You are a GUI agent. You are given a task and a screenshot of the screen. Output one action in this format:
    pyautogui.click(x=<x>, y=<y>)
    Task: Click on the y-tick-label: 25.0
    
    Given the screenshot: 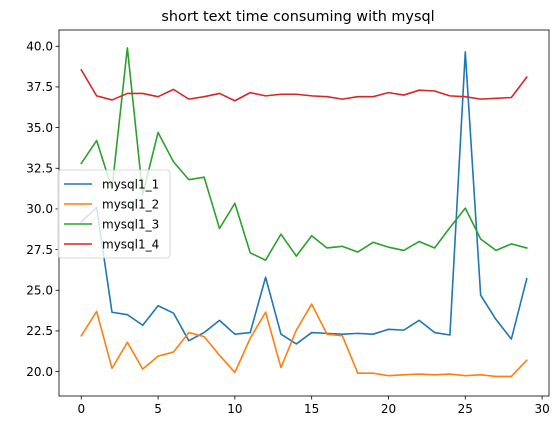 What is the action you would take?
    pyautogui.click(x=39, y=291)
    